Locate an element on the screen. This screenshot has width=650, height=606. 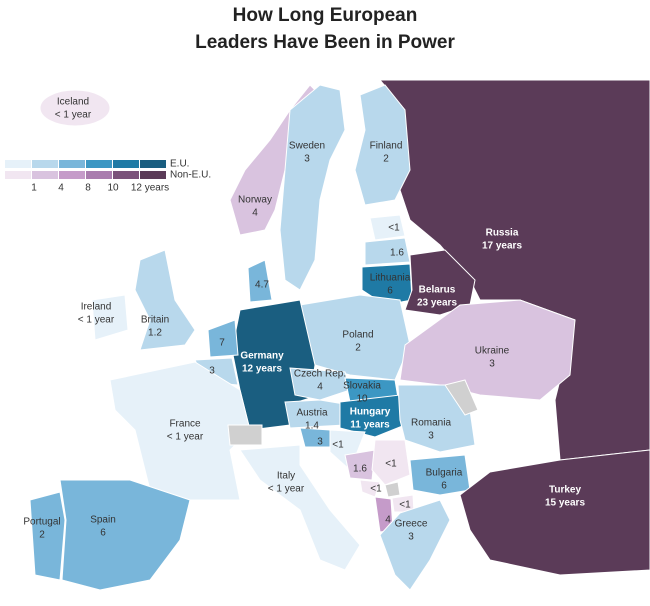
legend-tick: 10 is located at coordinates (113, 188).